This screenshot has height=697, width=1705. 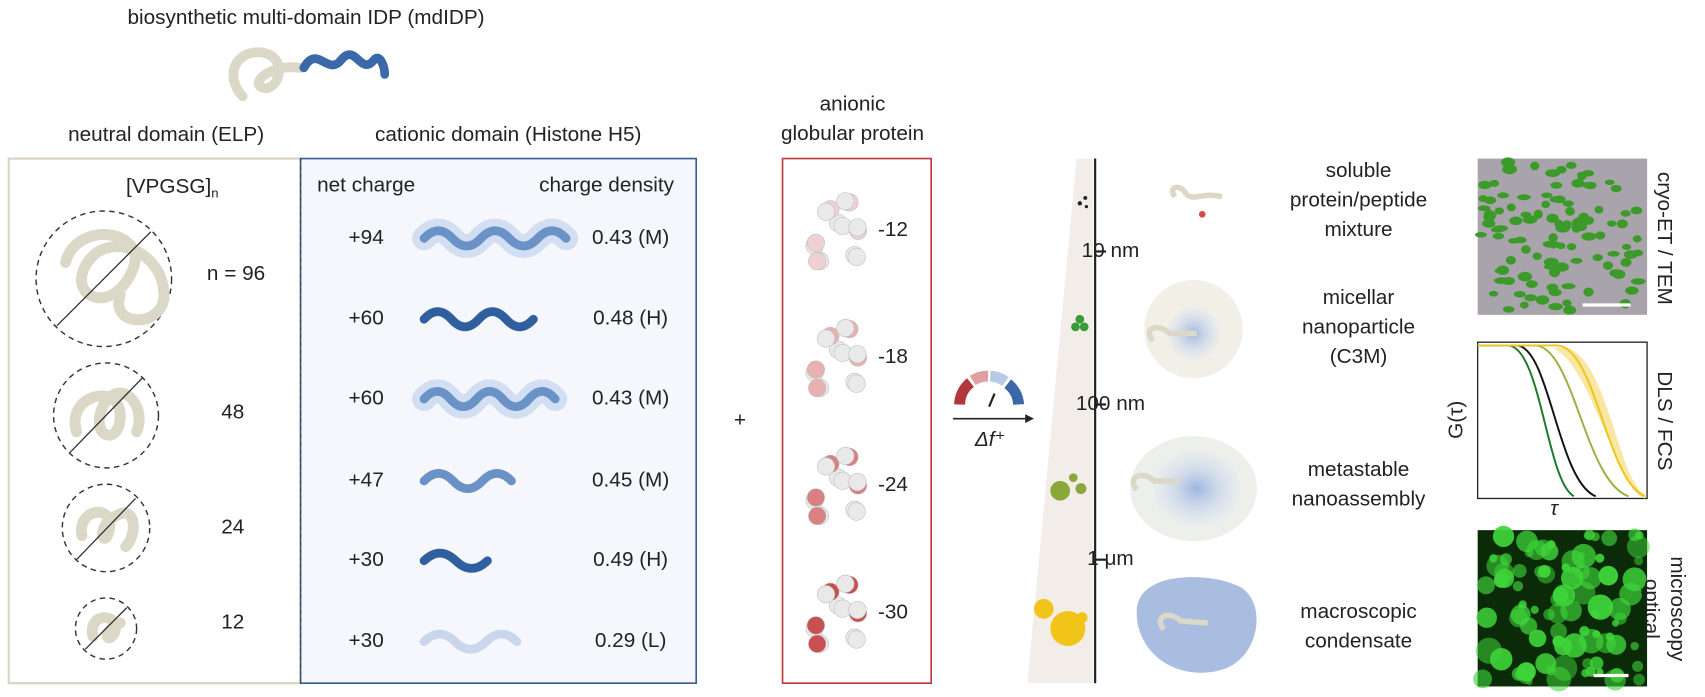 What do you see at coordinates (1358, 200) in the screenshot?
I see `state-label: protein/peptide` at bounding box center [1358, 200].